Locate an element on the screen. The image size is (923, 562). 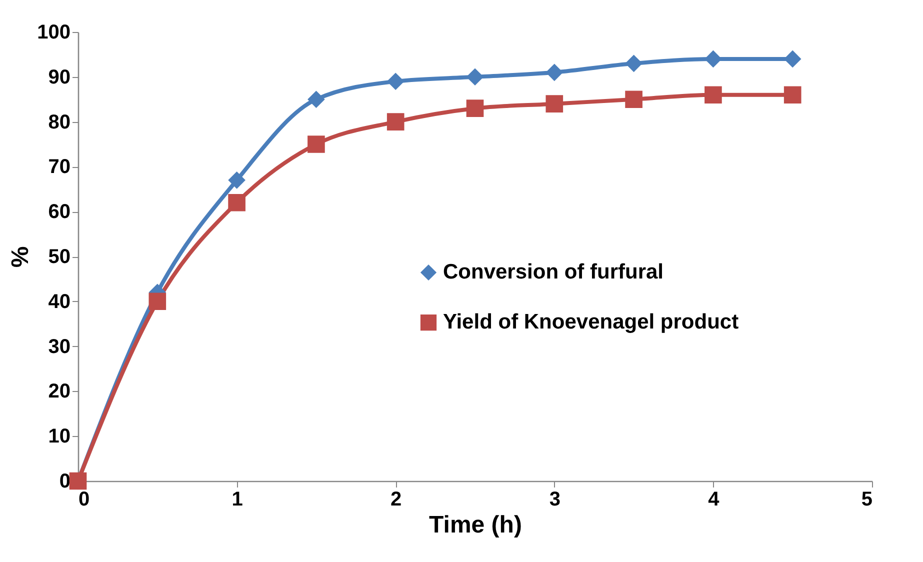
y-tick-label: 90 is located at coordinates (59, 77).